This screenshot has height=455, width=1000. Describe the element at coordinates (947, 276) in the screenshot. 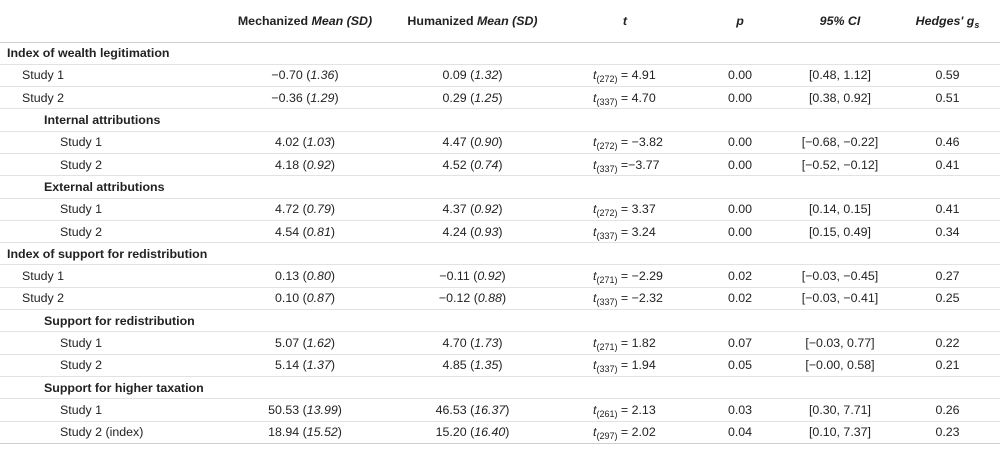

I see `hedges-cell: 0.27` at that location.